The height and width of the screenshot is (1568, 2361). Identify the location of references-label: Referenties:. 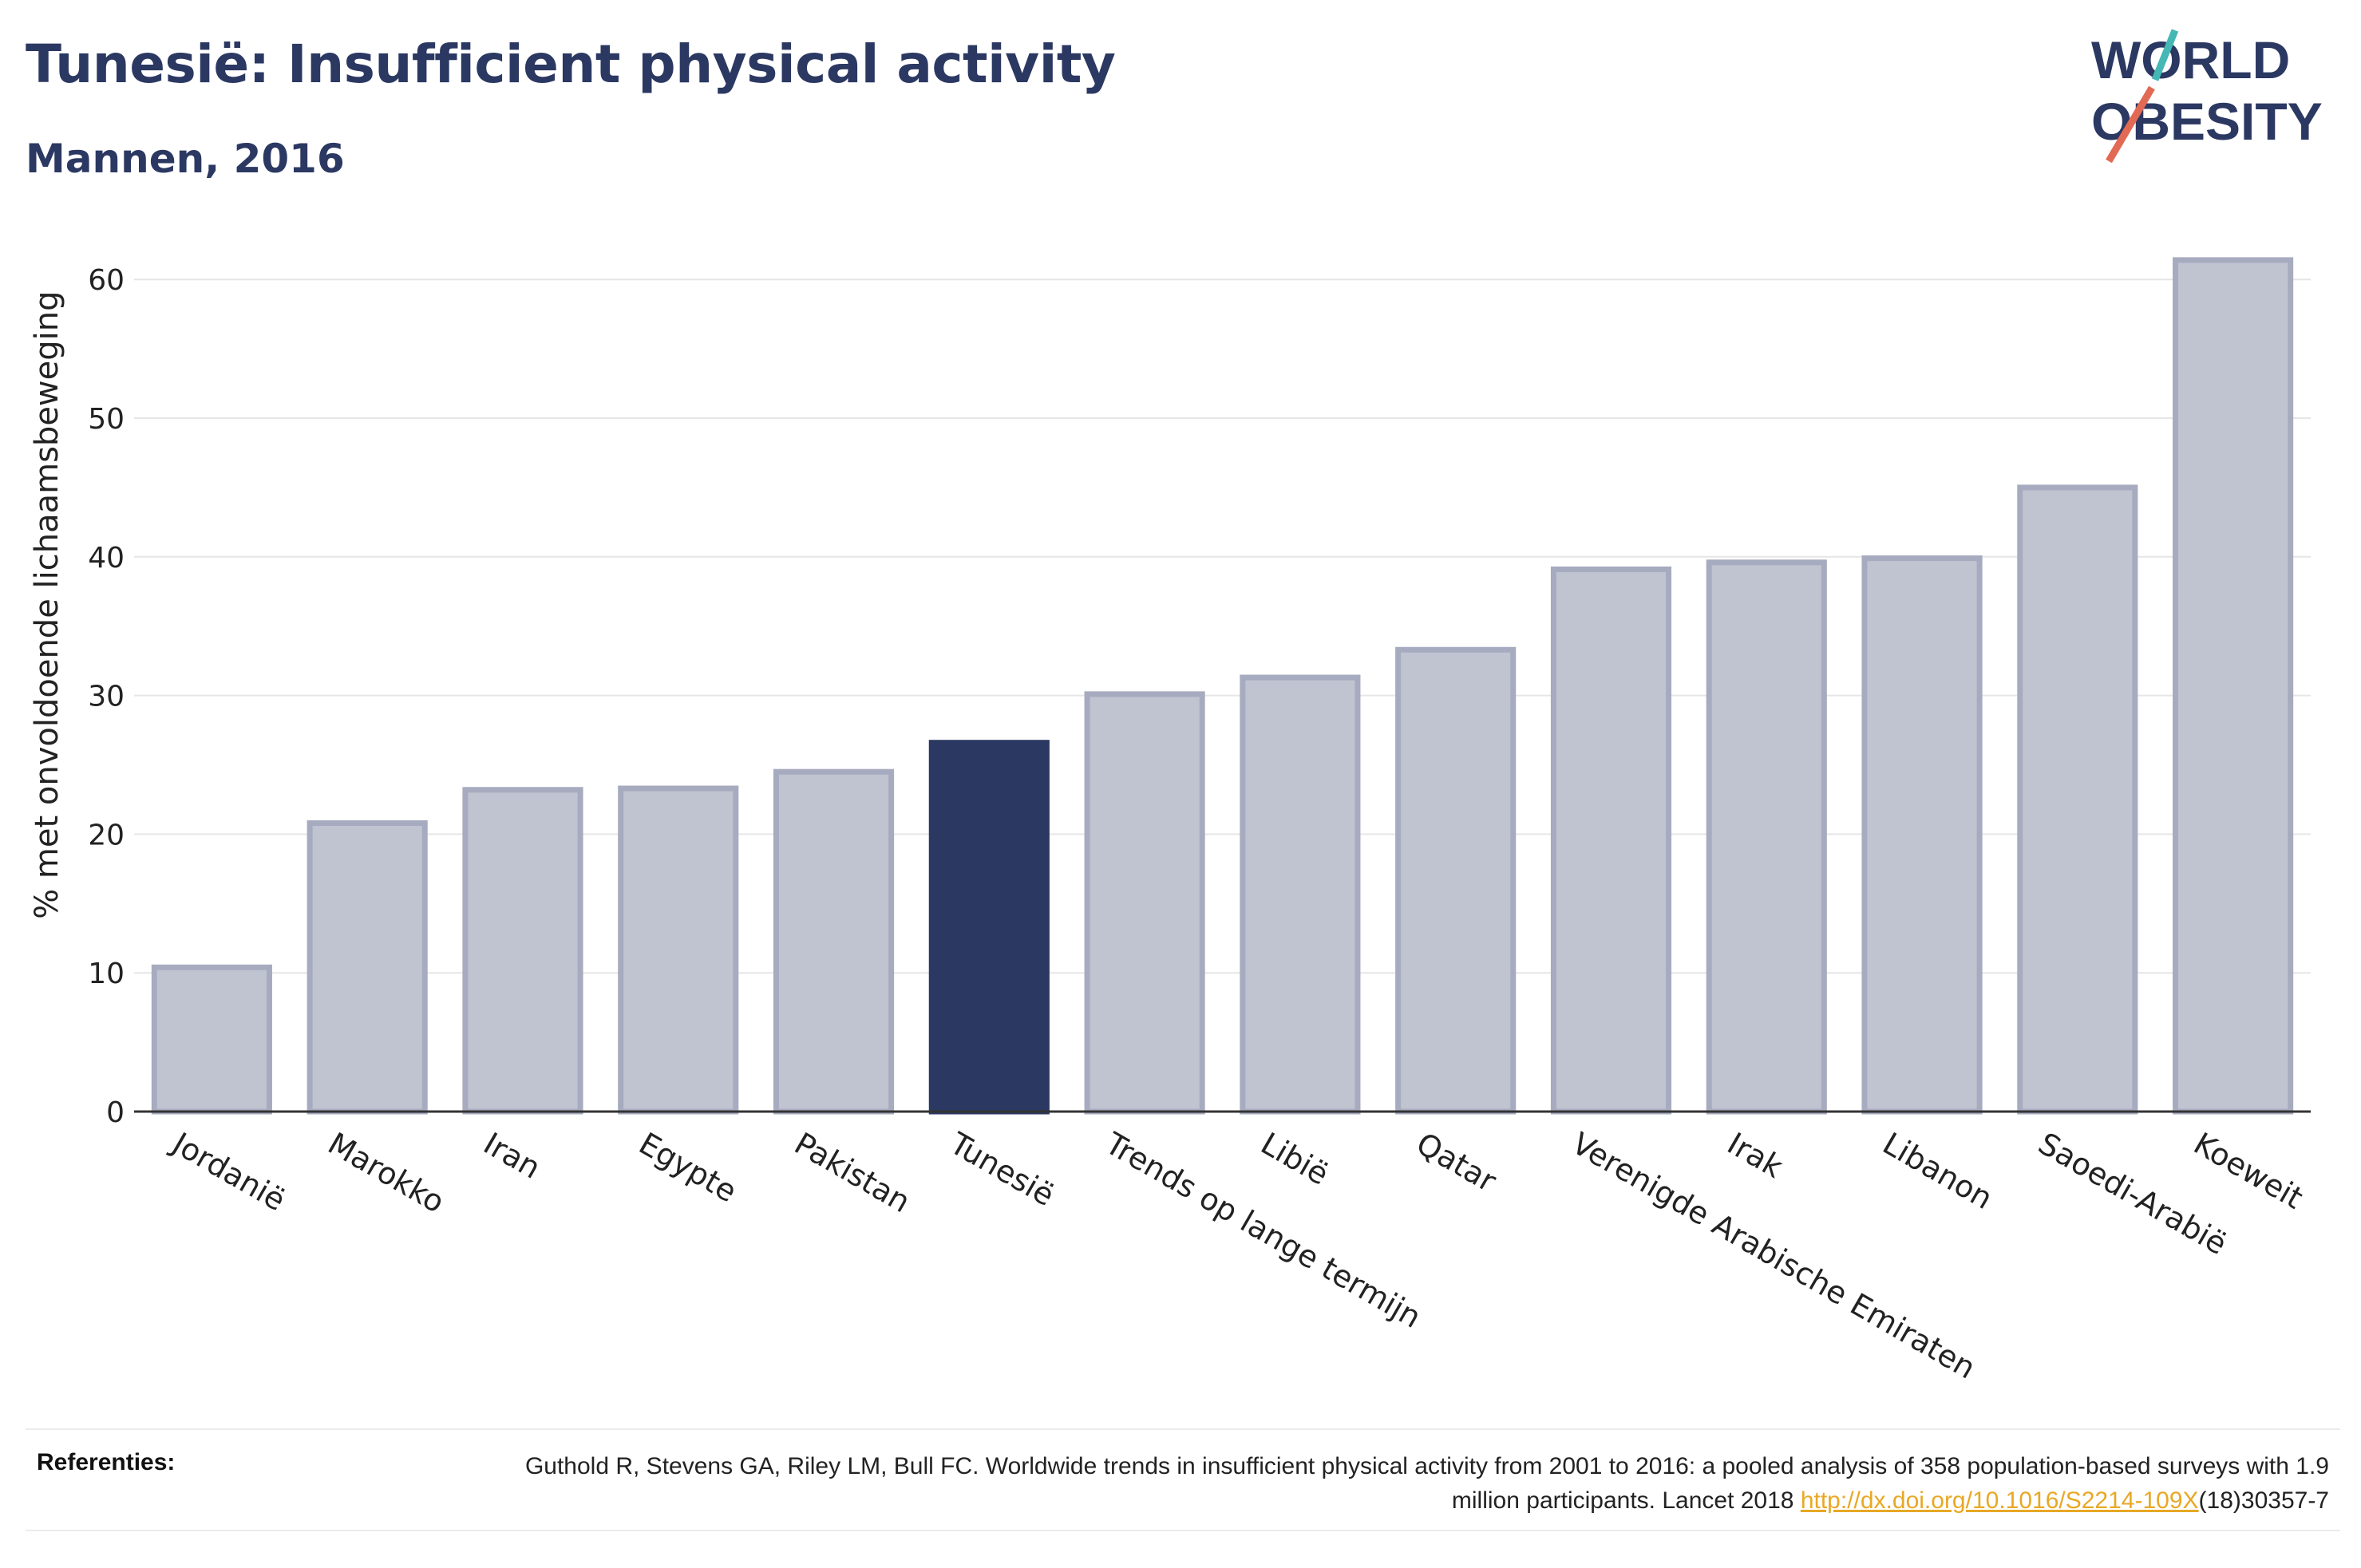
(106, 1462).